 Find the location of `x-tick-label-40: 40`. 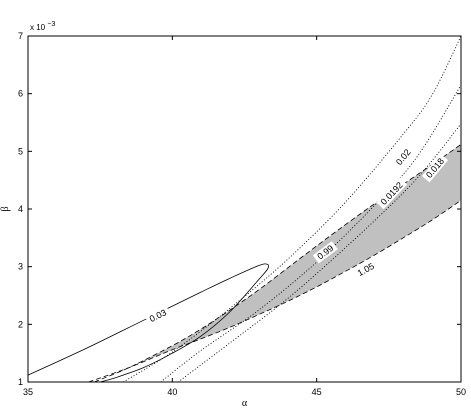

x-tick-label-40: 40 is located at coordinates (172, 392).